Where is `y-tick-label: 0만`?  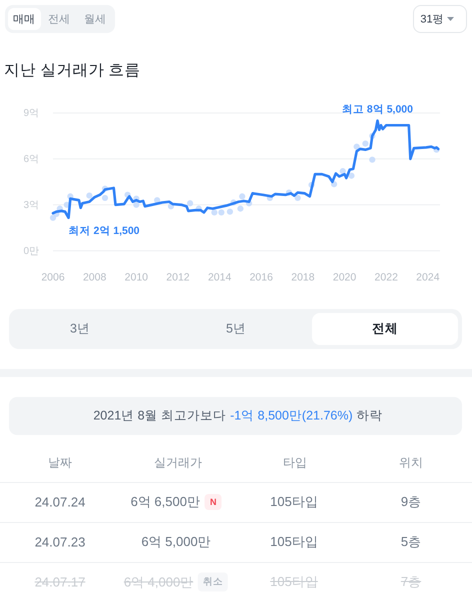
y-tick-label: 0만 is located at coordinates (31, 251).